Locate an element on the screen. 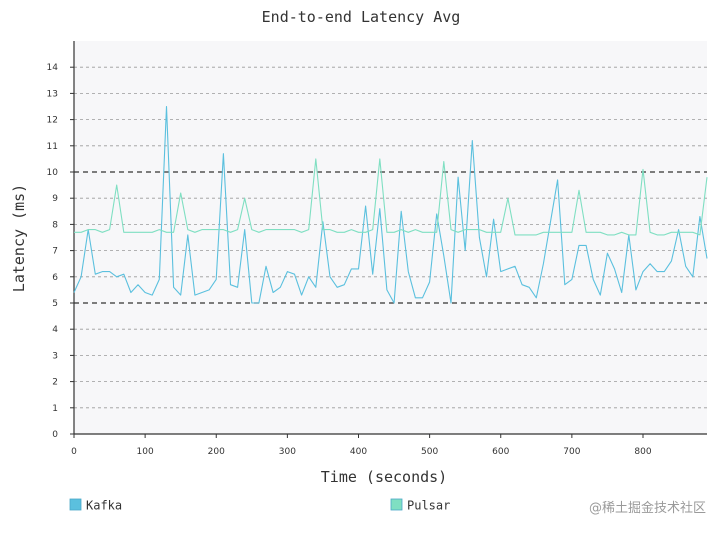 The height and width of the screenshot is (533, 720). y-tick-label: 3 is located at coordinates (55, 356).